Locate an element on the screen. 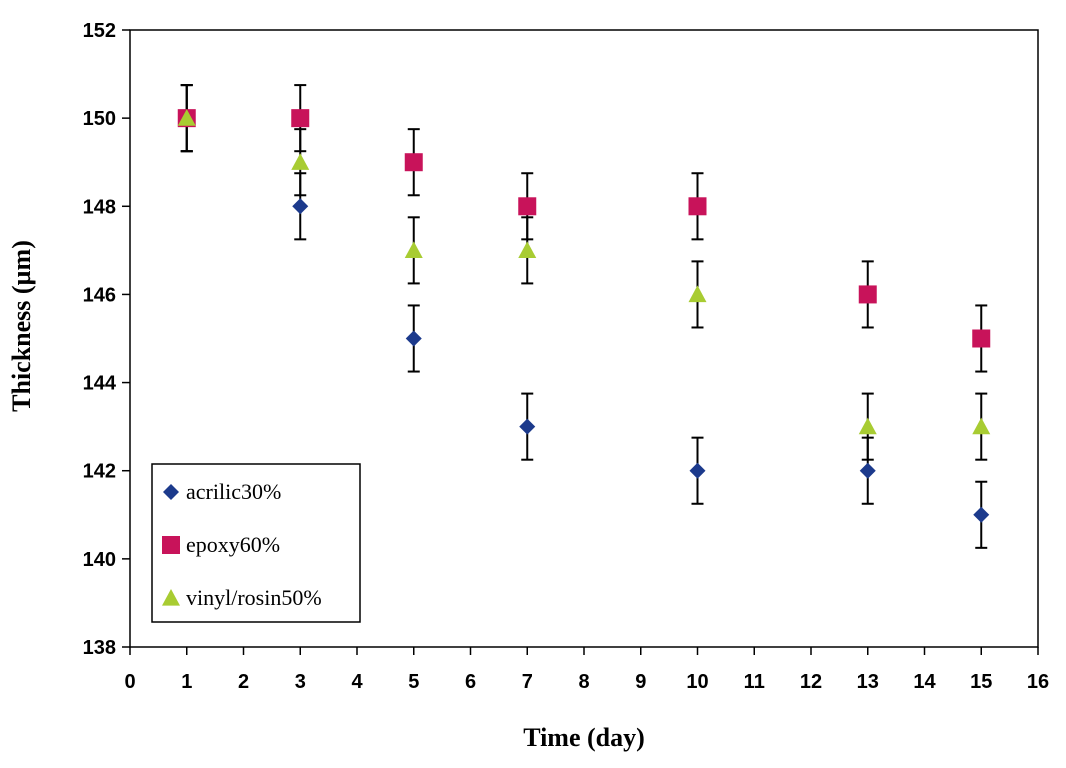 The width and height of the screenshot is (1066, 768). x-axis-title: Time (day) is located at coordinates (584, 737).